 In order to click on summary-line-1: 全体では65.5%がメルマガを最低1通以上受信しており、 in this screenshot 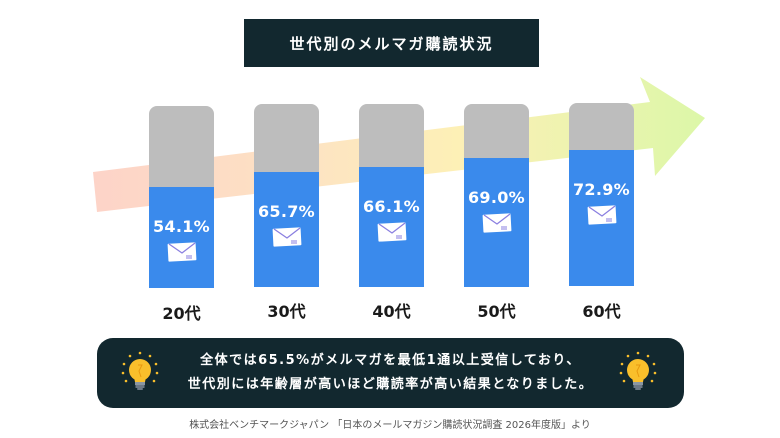, I will do `click(390, 360)`.